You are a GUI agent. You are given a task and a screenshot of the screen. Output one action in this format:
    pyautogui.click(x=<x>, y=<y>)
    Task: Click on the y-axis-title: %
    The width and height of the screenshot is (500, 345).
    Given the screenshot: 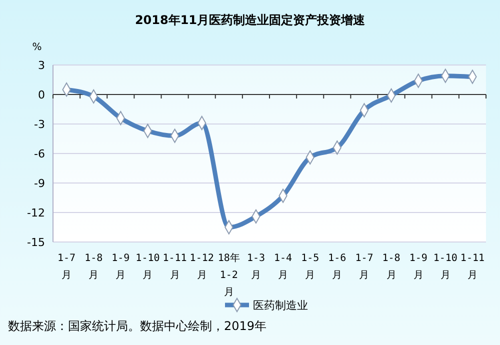 What is the action you would take?
    pyautogui.click(x=37, y=47)
    